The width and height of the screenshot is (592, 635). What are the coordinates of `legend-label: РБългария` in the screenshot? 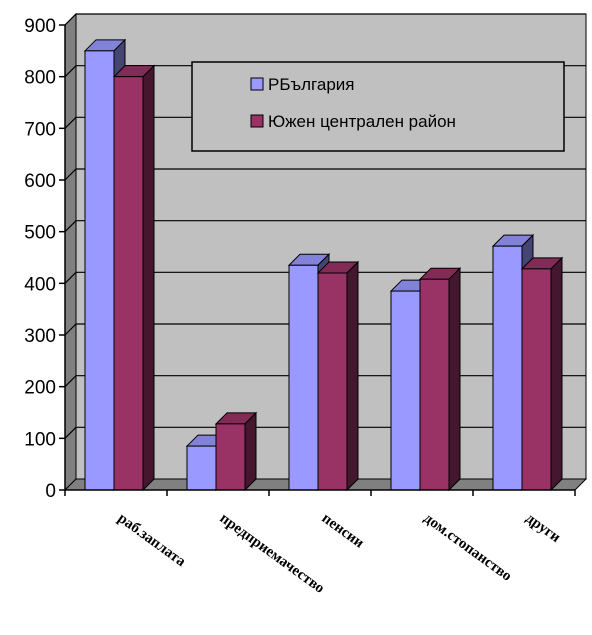 It's located at (311, 84).